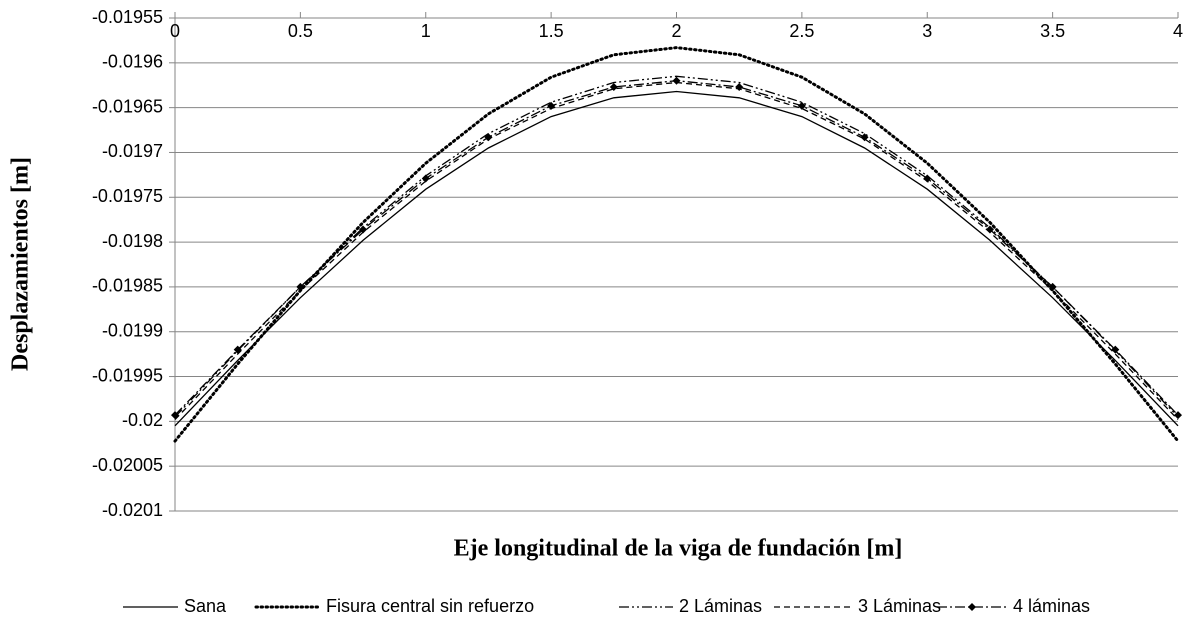  I want to click on legend-label: 4 láminas, so click(1051, 606).